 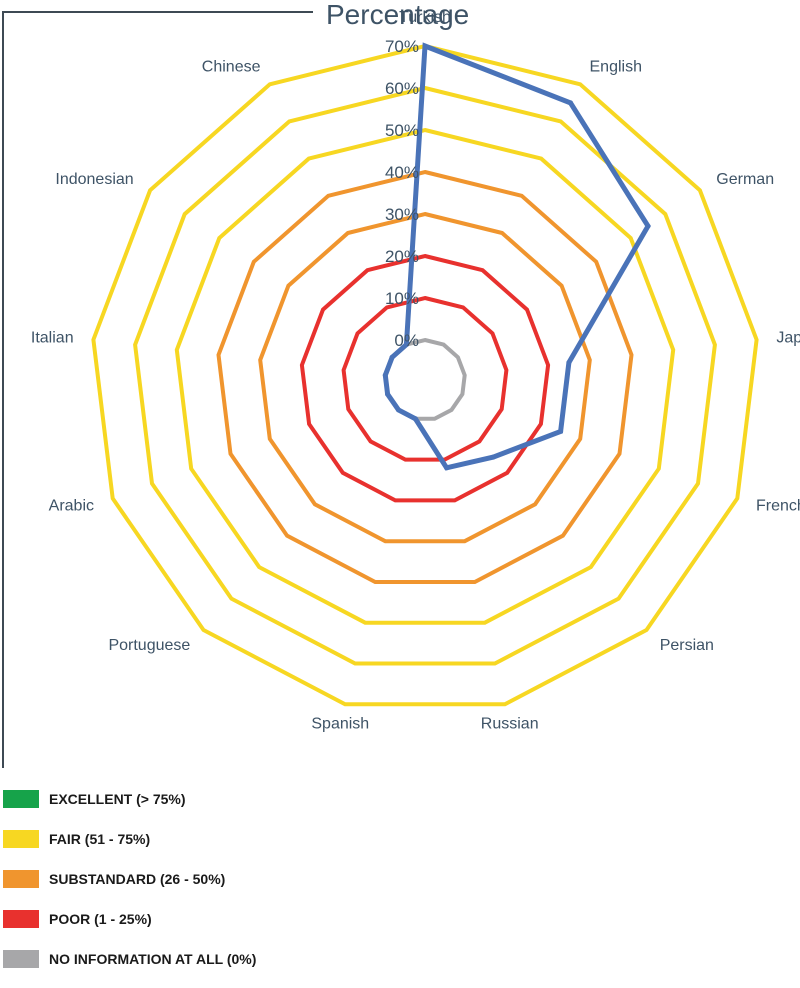 What do you see at coordinates (402, 298) in the screenshot?
I see `tick-label-10pct: 10%` at bounding box center [402, 298].